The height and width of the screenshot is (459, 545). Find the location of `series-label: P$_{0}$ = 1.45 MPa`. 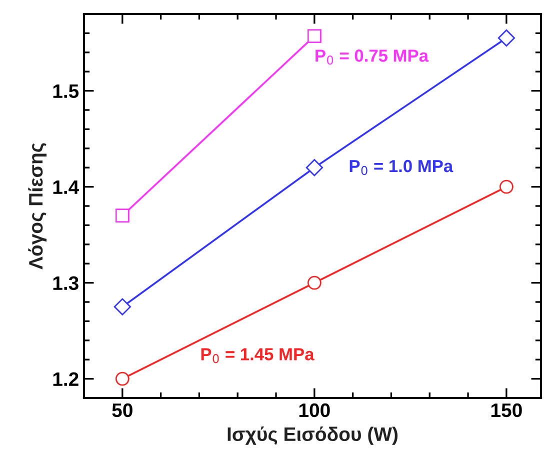

series-label: P$_{0}$ = 1.45 MPa is located at coordinates (257, 356).